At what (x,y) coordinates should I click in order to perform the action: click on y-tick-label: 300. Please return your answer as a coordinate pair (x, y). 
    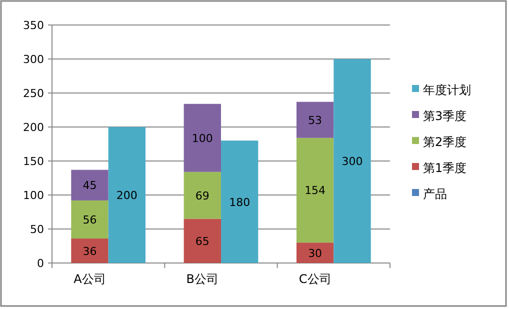
    Looking at the image, I should click on (33, 59).